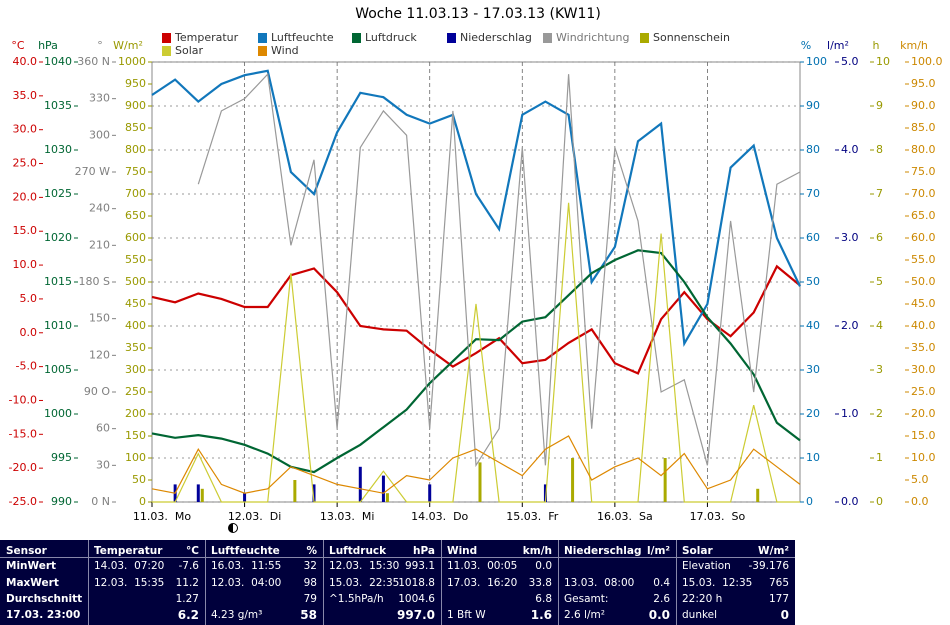  I want to click on cell-value: 32, so click(310, 566).